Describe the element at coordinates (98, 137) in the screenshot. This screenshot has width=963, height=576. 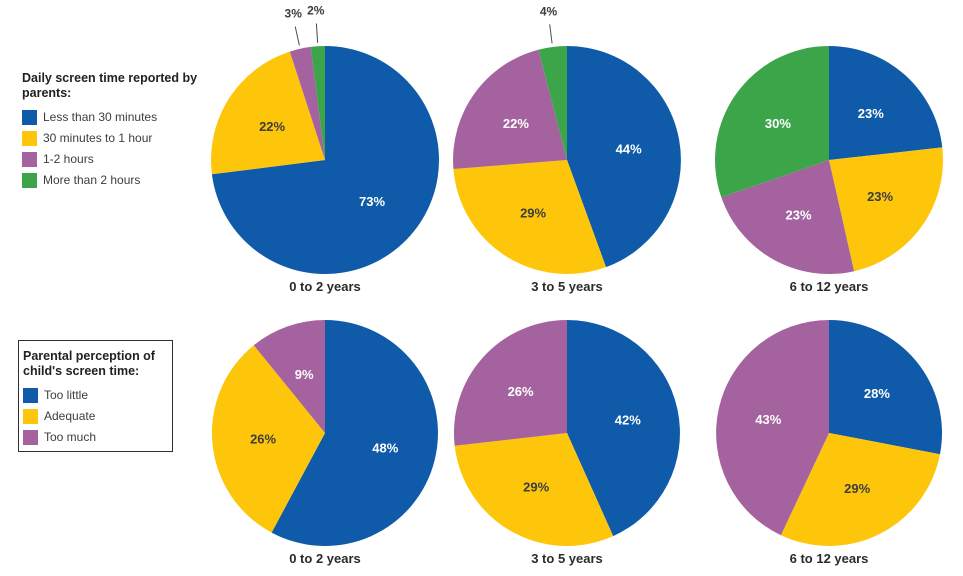
I see `legend-item-label: 30 minutes to 1 hour` at that location.